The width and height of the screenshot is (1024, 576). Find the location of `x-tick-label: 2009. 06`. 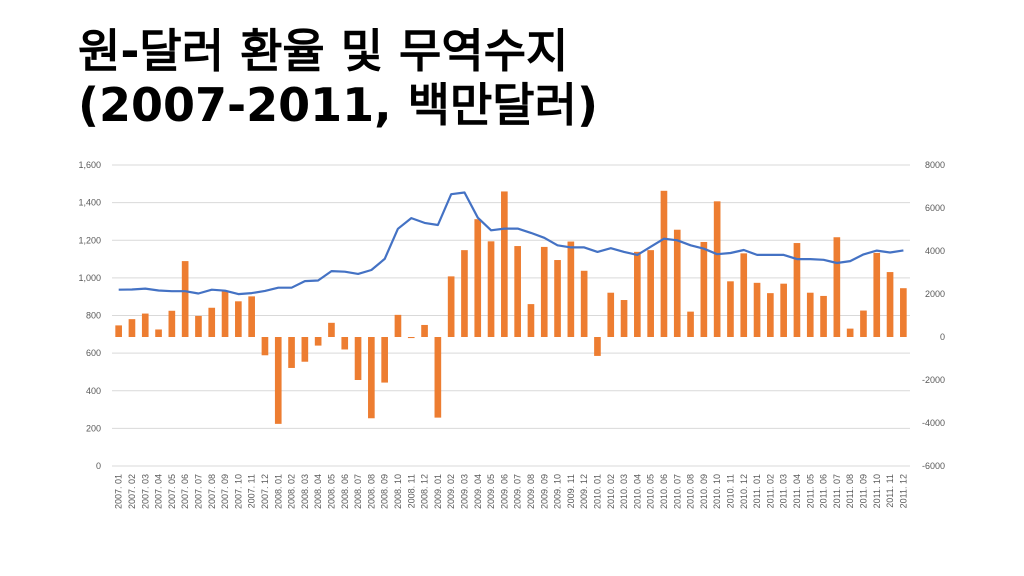

x-tick-label: 2009. 06 is located at coordinates (504, 491).